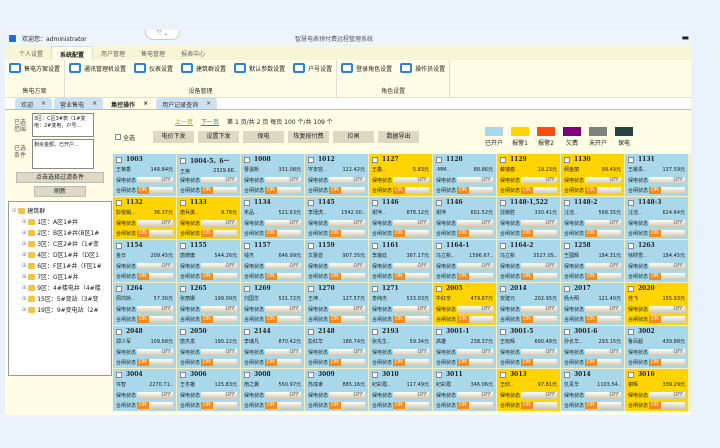 The width and height of the screenshot is (720, 448). Describe the element at coordinates (187, 103) in the screenshot. I see `doc-tab: 用户记录查询 ×` at that location.